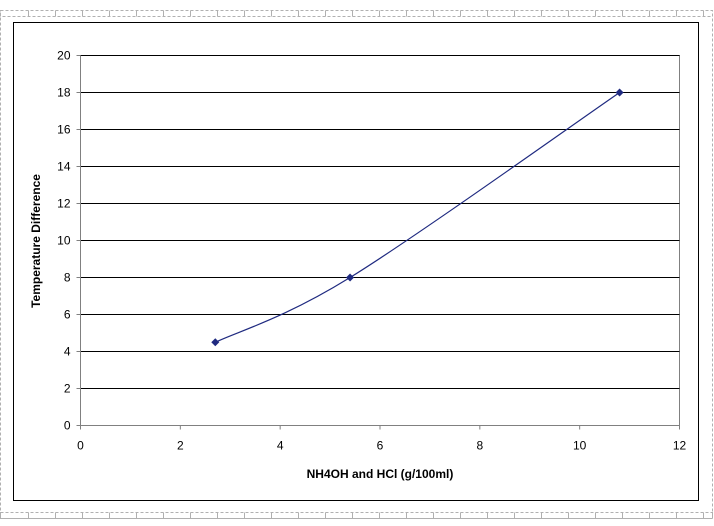  Describe the element at coordinates (64, 130) in the screenshot. I see `y-tick-label: 16` at that location.